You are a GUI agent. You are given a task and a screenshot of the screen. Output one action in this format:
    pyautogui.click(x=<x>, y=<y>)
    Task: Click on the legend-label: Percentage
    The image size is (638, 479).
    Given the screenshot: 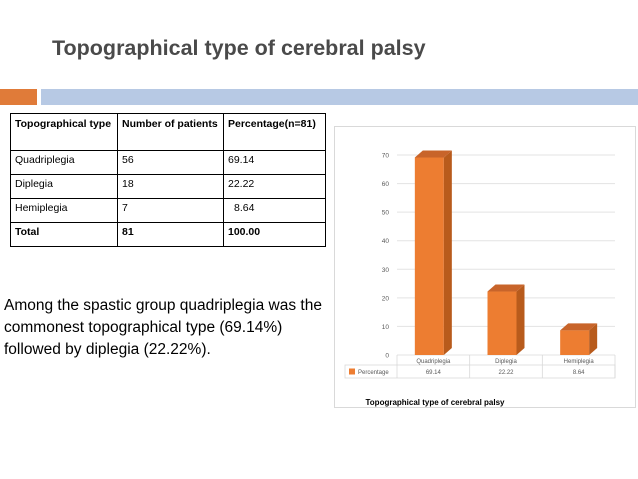 What is the action you would take?
    pyautogui.click(x=373, y=373)
    